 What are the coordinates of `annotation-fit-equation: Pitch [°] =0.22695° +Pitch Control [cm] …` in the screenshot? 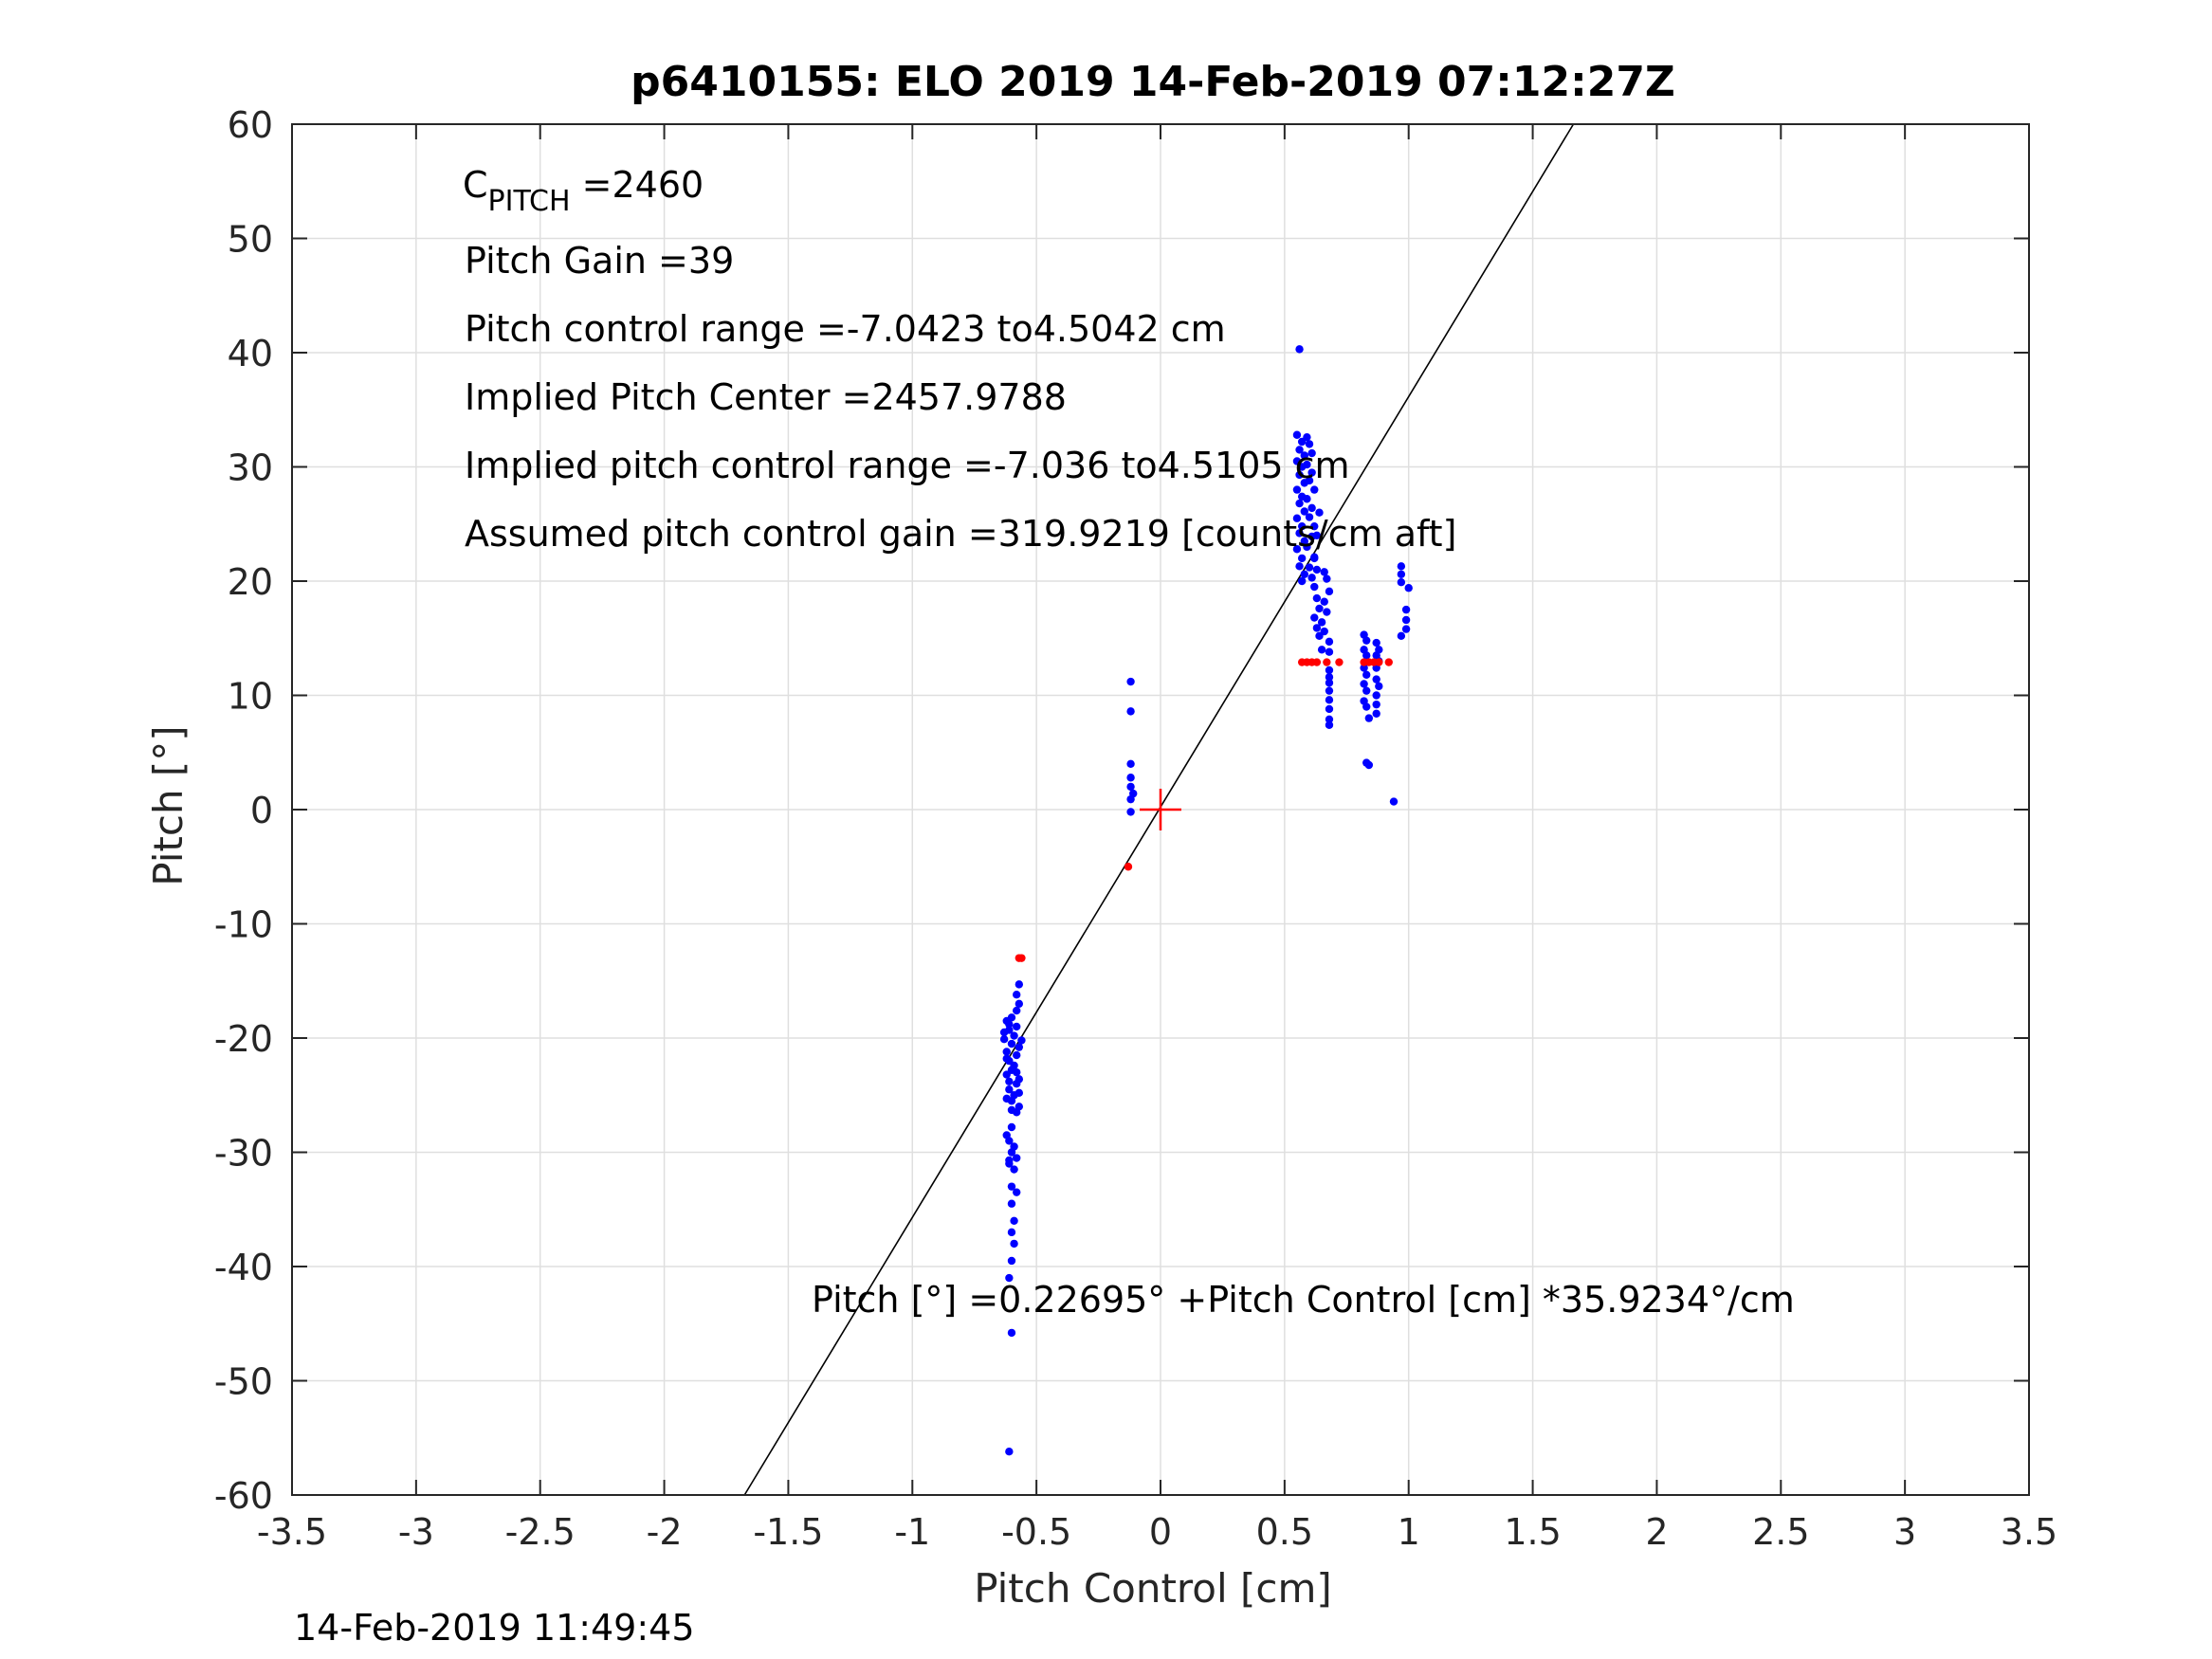 It's located at (1303, 1300).